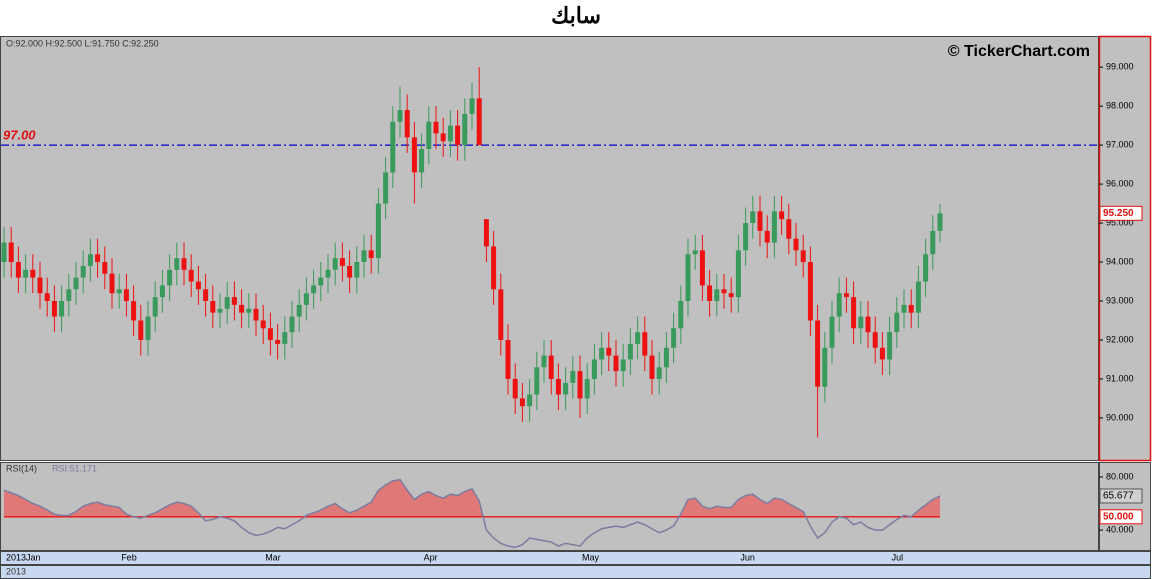 The width and height of the screenshot is (1152, 579). I want to click on price-axis, so click(1125, 248).